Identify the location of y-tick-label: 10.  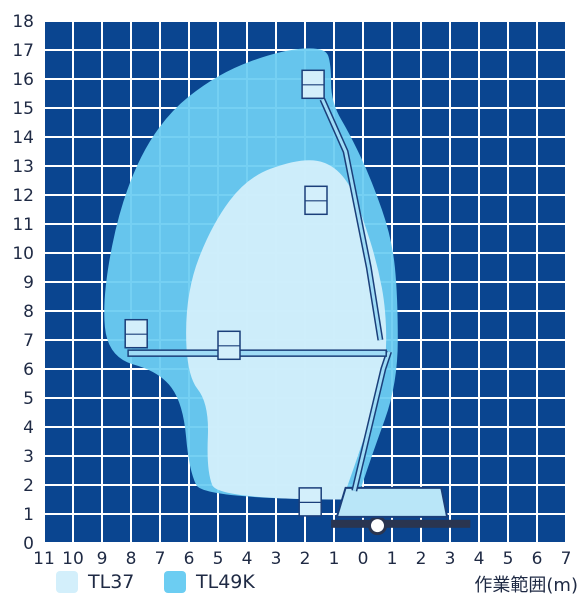
(23, 254).